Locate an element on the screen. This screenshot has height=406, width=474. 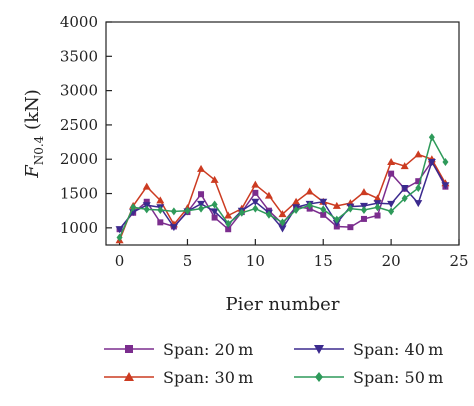
x-tick-label: 0 is located at coordinates (120, 261).